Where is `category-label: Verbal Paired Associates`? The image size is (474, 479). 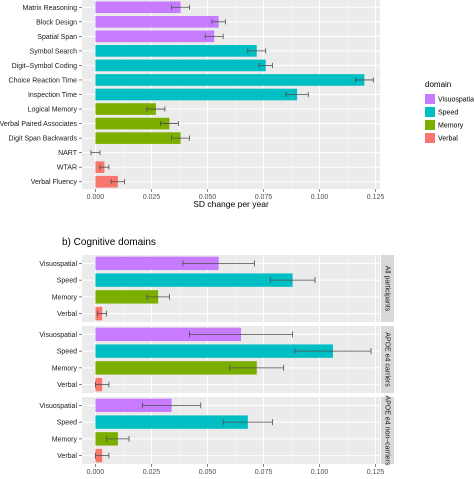
category-label: Verbal Paired Associates is located at coordinates (38, 124).